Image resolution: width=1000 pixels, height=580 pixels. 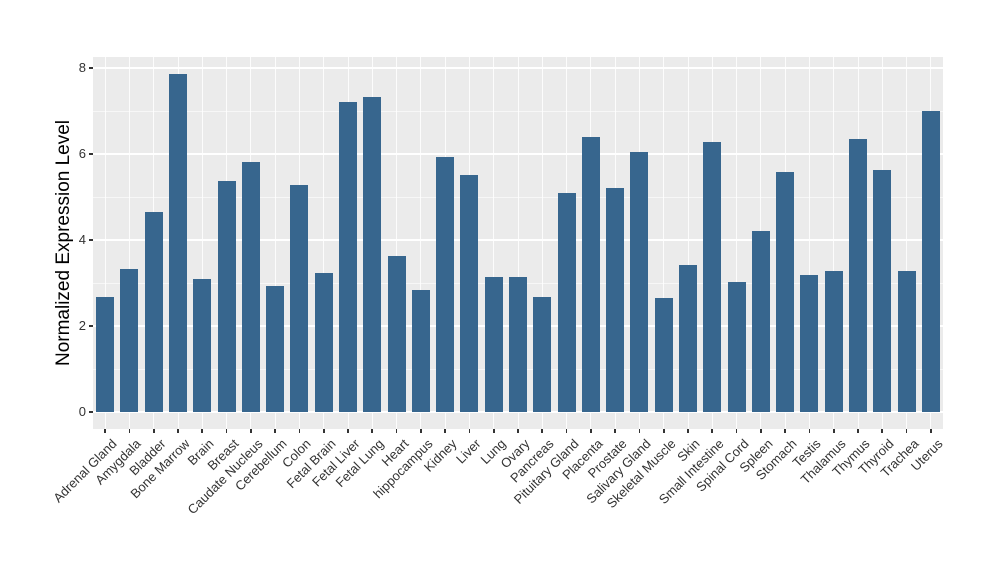 What do you see at coordinates (591, 431) in the screenshot?
I see `x-tick-mark-placenta` at bounding box center [591, 431].